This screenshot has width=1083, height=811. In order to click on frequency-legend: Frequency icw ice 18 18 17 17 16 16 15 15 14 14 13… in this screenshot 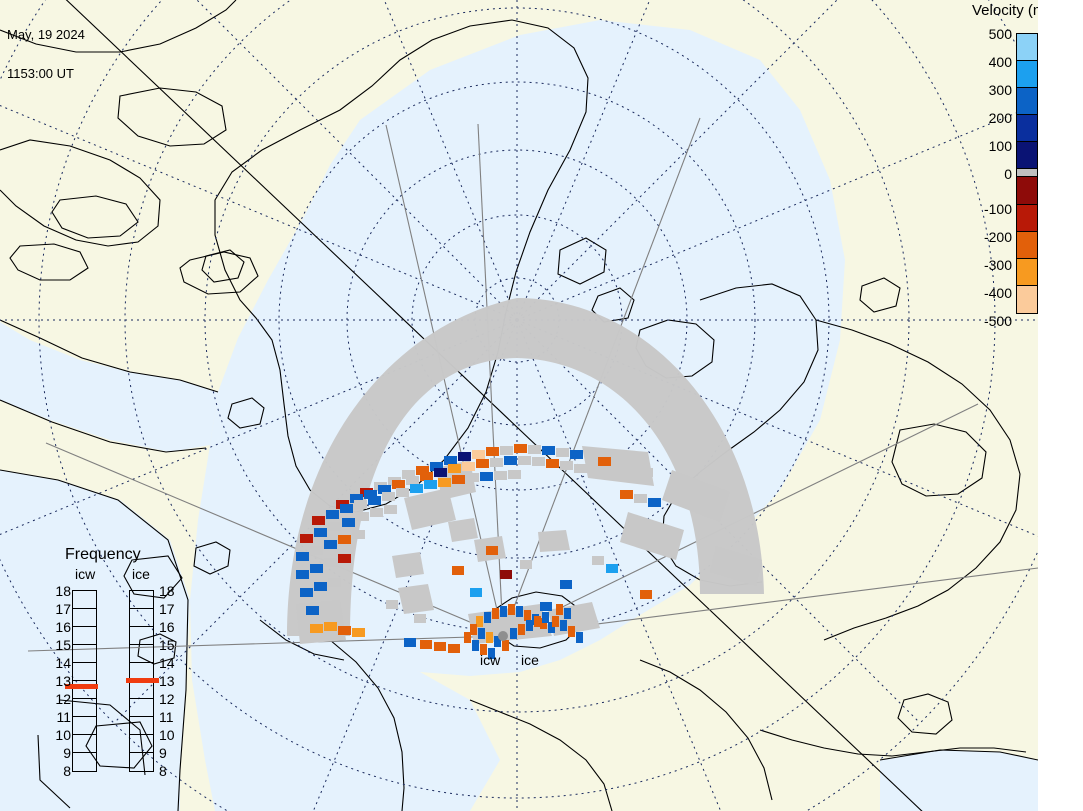, I will do `click(122, 663)`.